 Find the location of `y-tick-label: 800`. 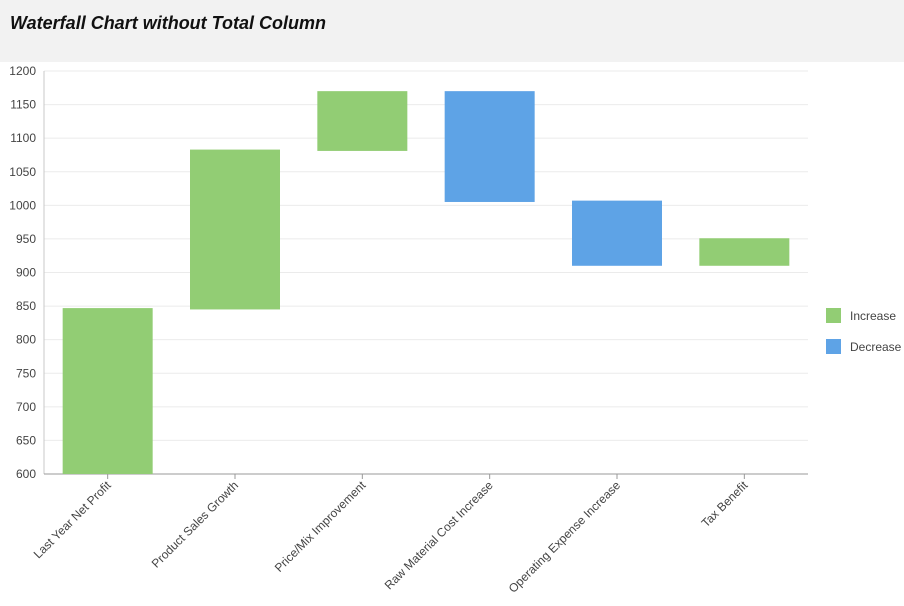

y-tick-label: 800 is located at coordinates (26, 340).